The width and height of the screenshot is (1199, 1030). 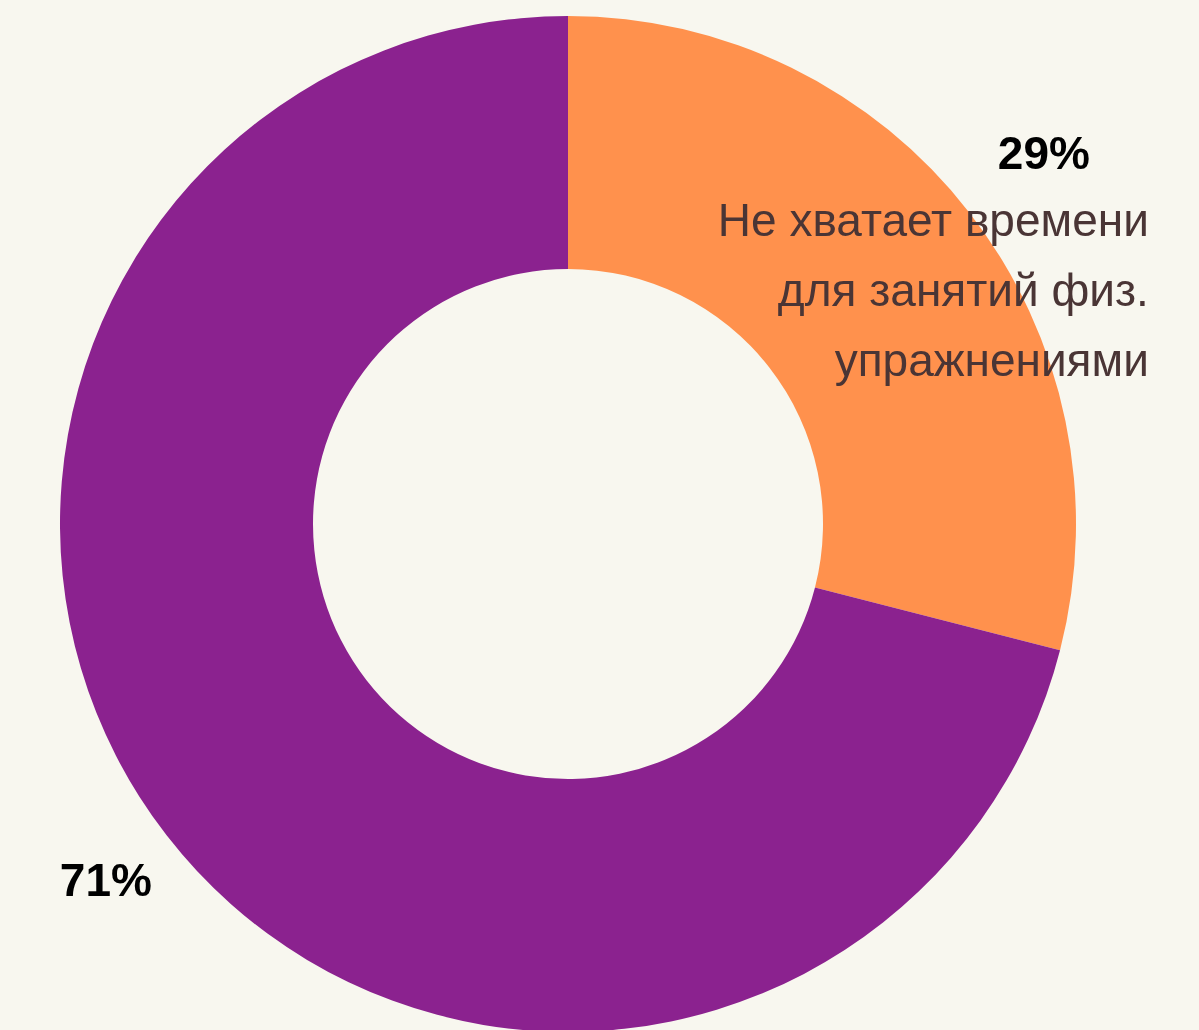 I want to click on data-label: 71%, so click(x=105, y=880).